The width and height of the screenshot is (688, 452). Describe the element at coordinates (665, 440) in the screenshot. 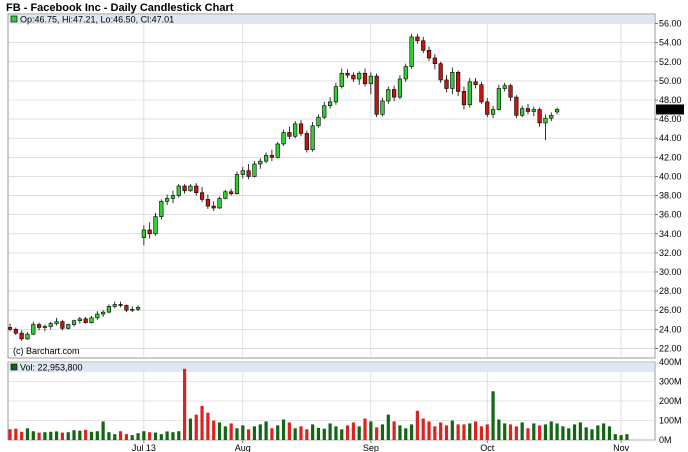

I see `volume-tick-label: 0M` at that location.